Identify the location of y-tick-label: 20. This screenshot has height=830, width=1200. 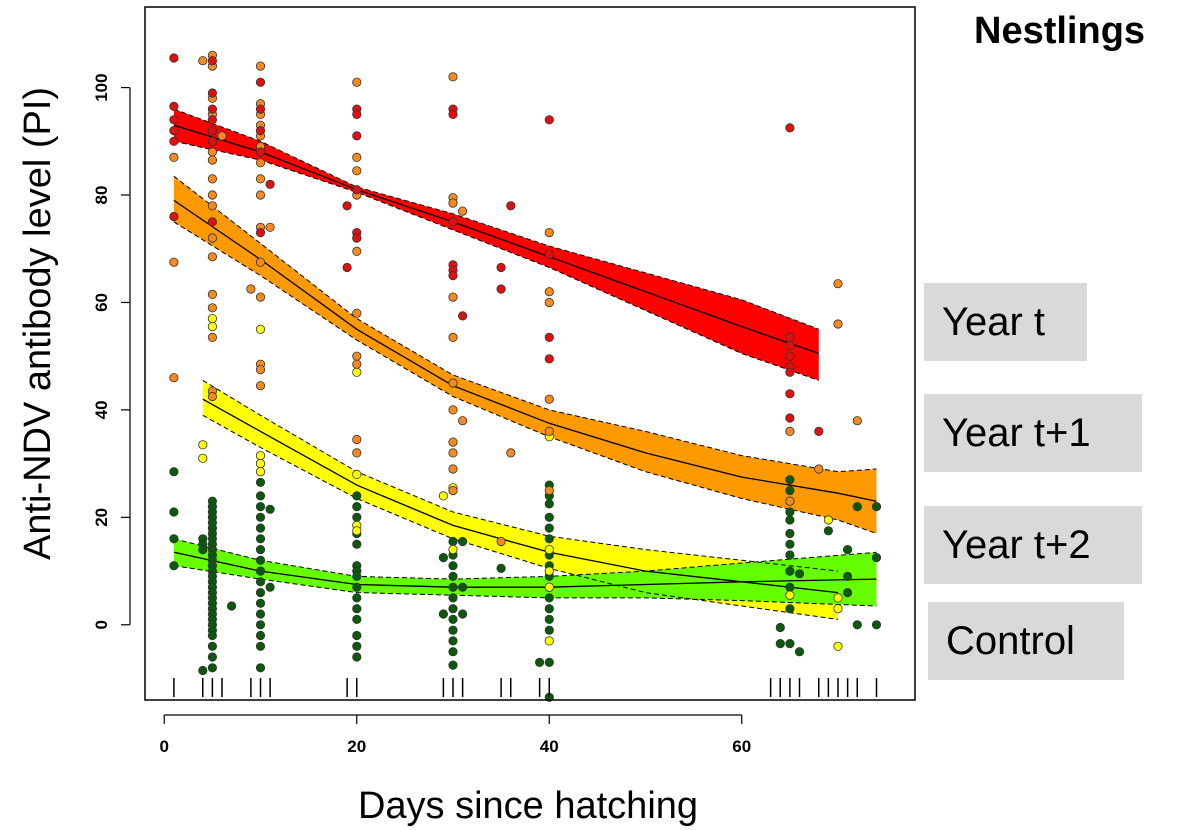
(101, 517).